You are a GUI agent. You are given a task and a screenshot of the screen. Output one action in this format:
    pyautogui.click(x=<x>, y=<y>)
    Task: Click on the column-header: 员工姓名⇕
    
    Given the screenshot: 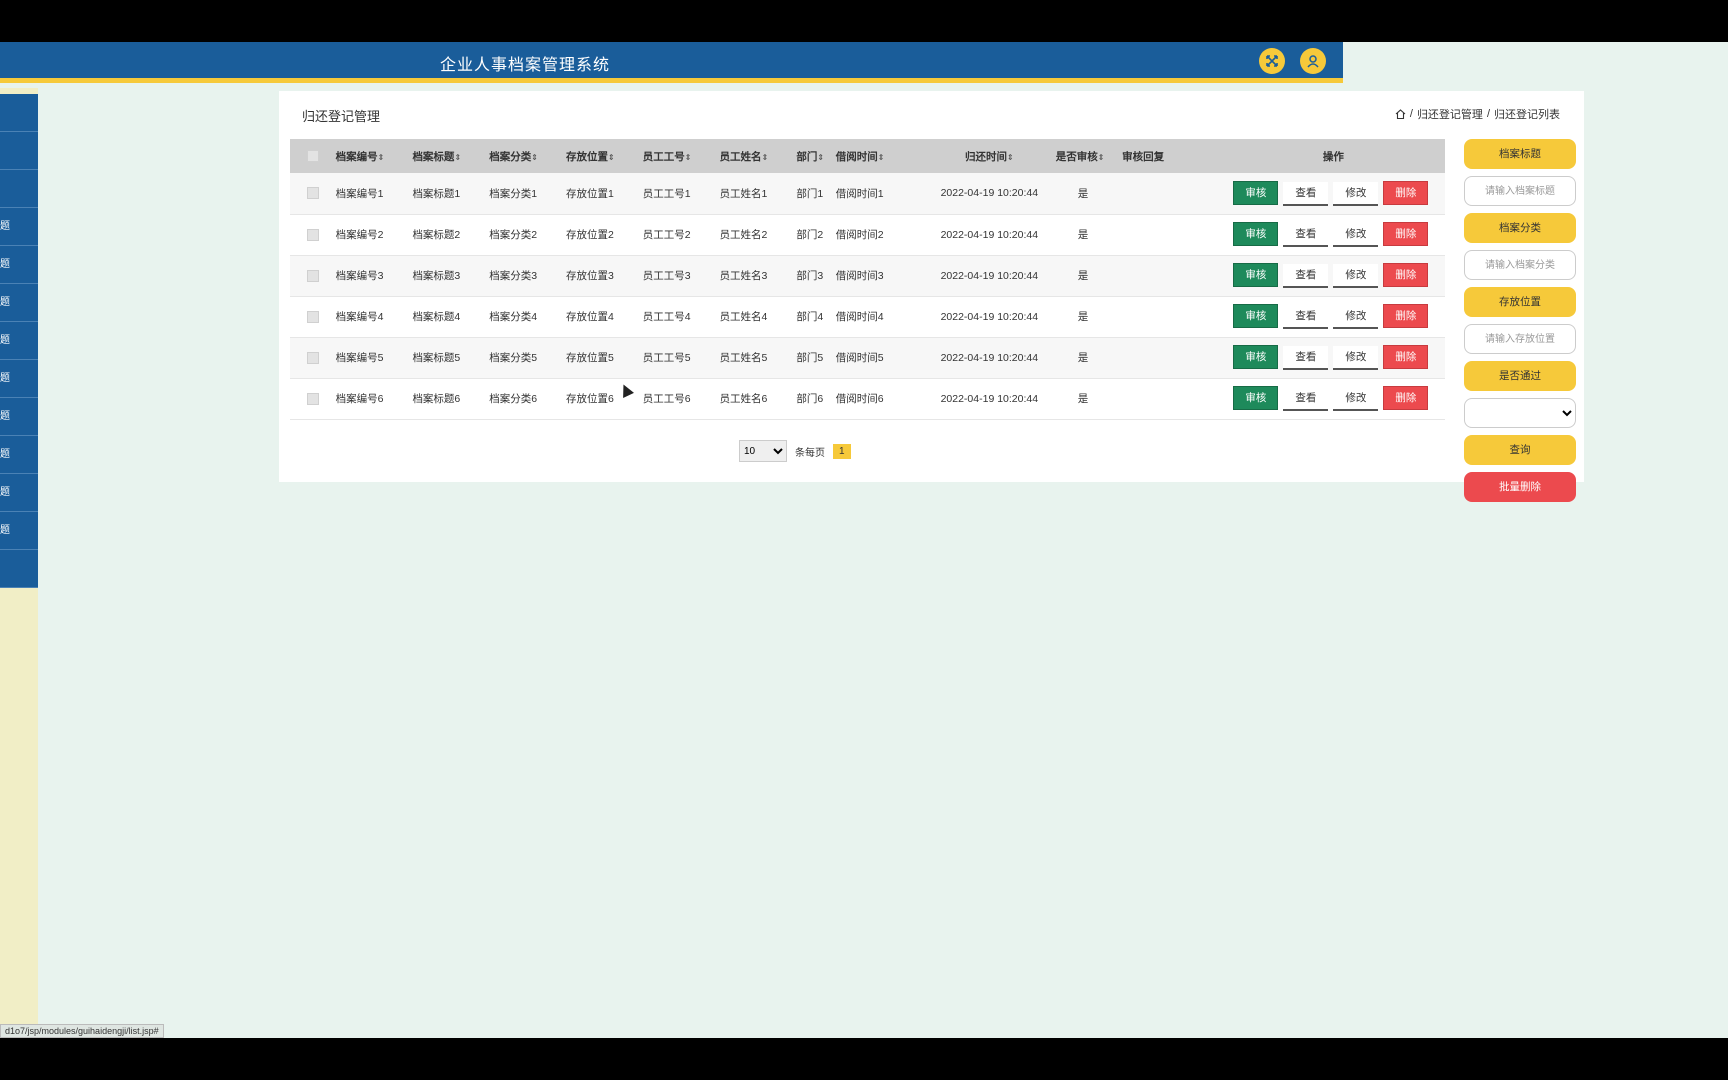 What is the action you would take?
    pyautogui.click(x=758, y=156)
    